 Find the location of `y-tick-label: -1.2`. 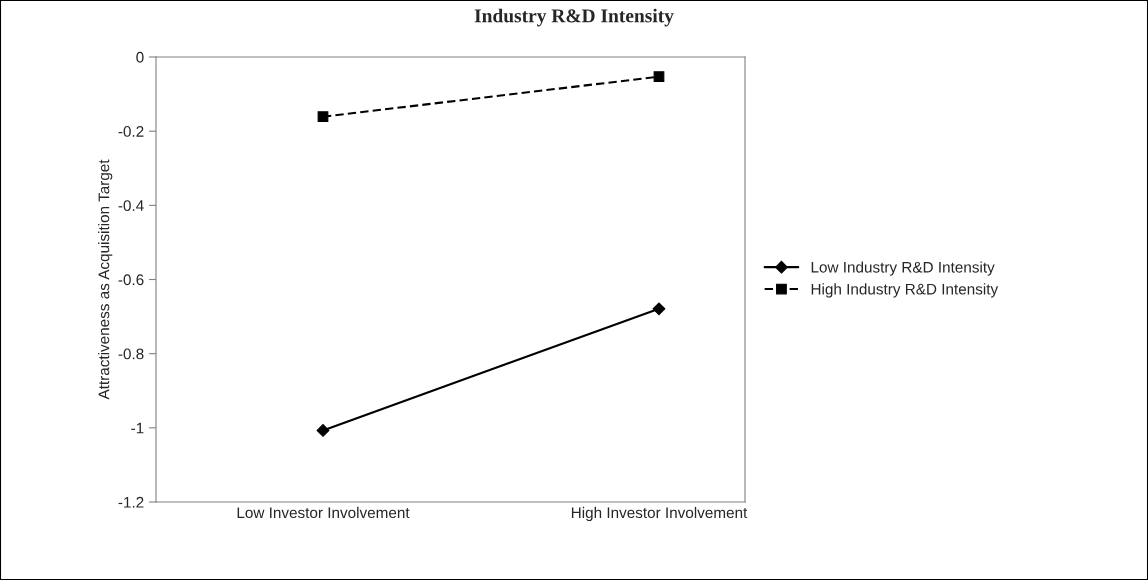

y-tick-label: -1.2 is located at coordinates (131, 502).